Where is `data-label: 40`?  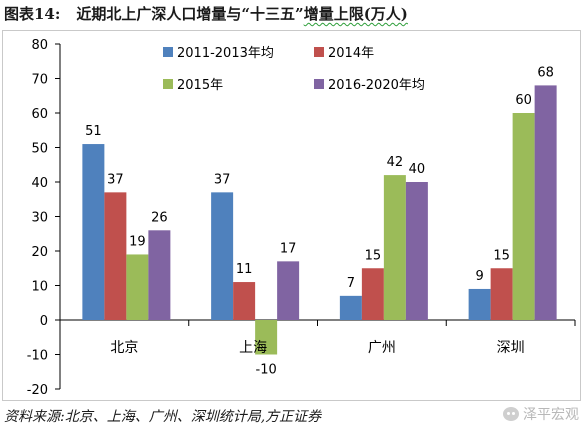 data-label: 40 is located at coordinates (417, 169).